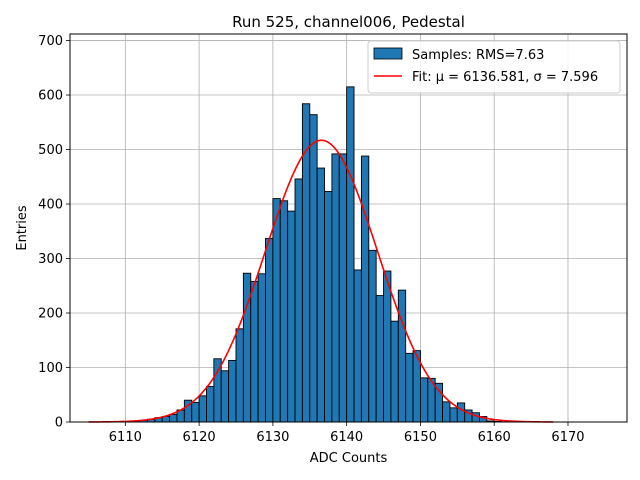 Image resolution: width=640 pixels, height=480 pixels. What do you see at coordinates (50, 150) in the screenshot?
I see `y-tick-label: 500` at bounding box center [50, 150].